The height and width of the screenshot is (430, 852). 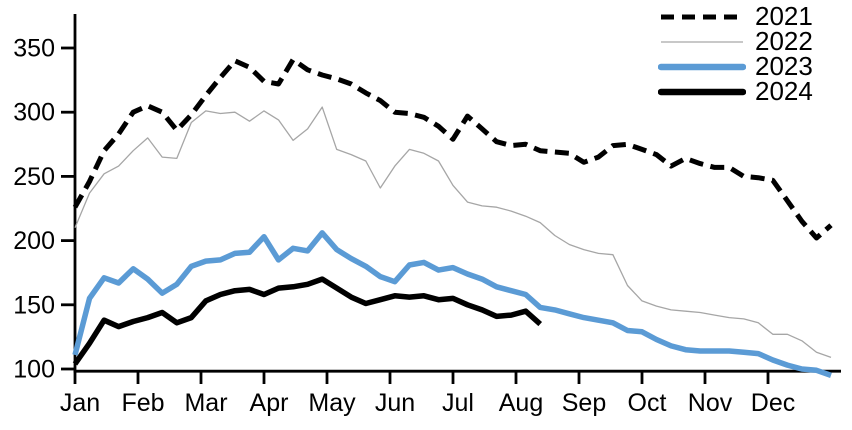 What do you see at coordinates (34, 305) in the screenshot?
I see `y-tick-label: 150` at bounding box center [34, 305].